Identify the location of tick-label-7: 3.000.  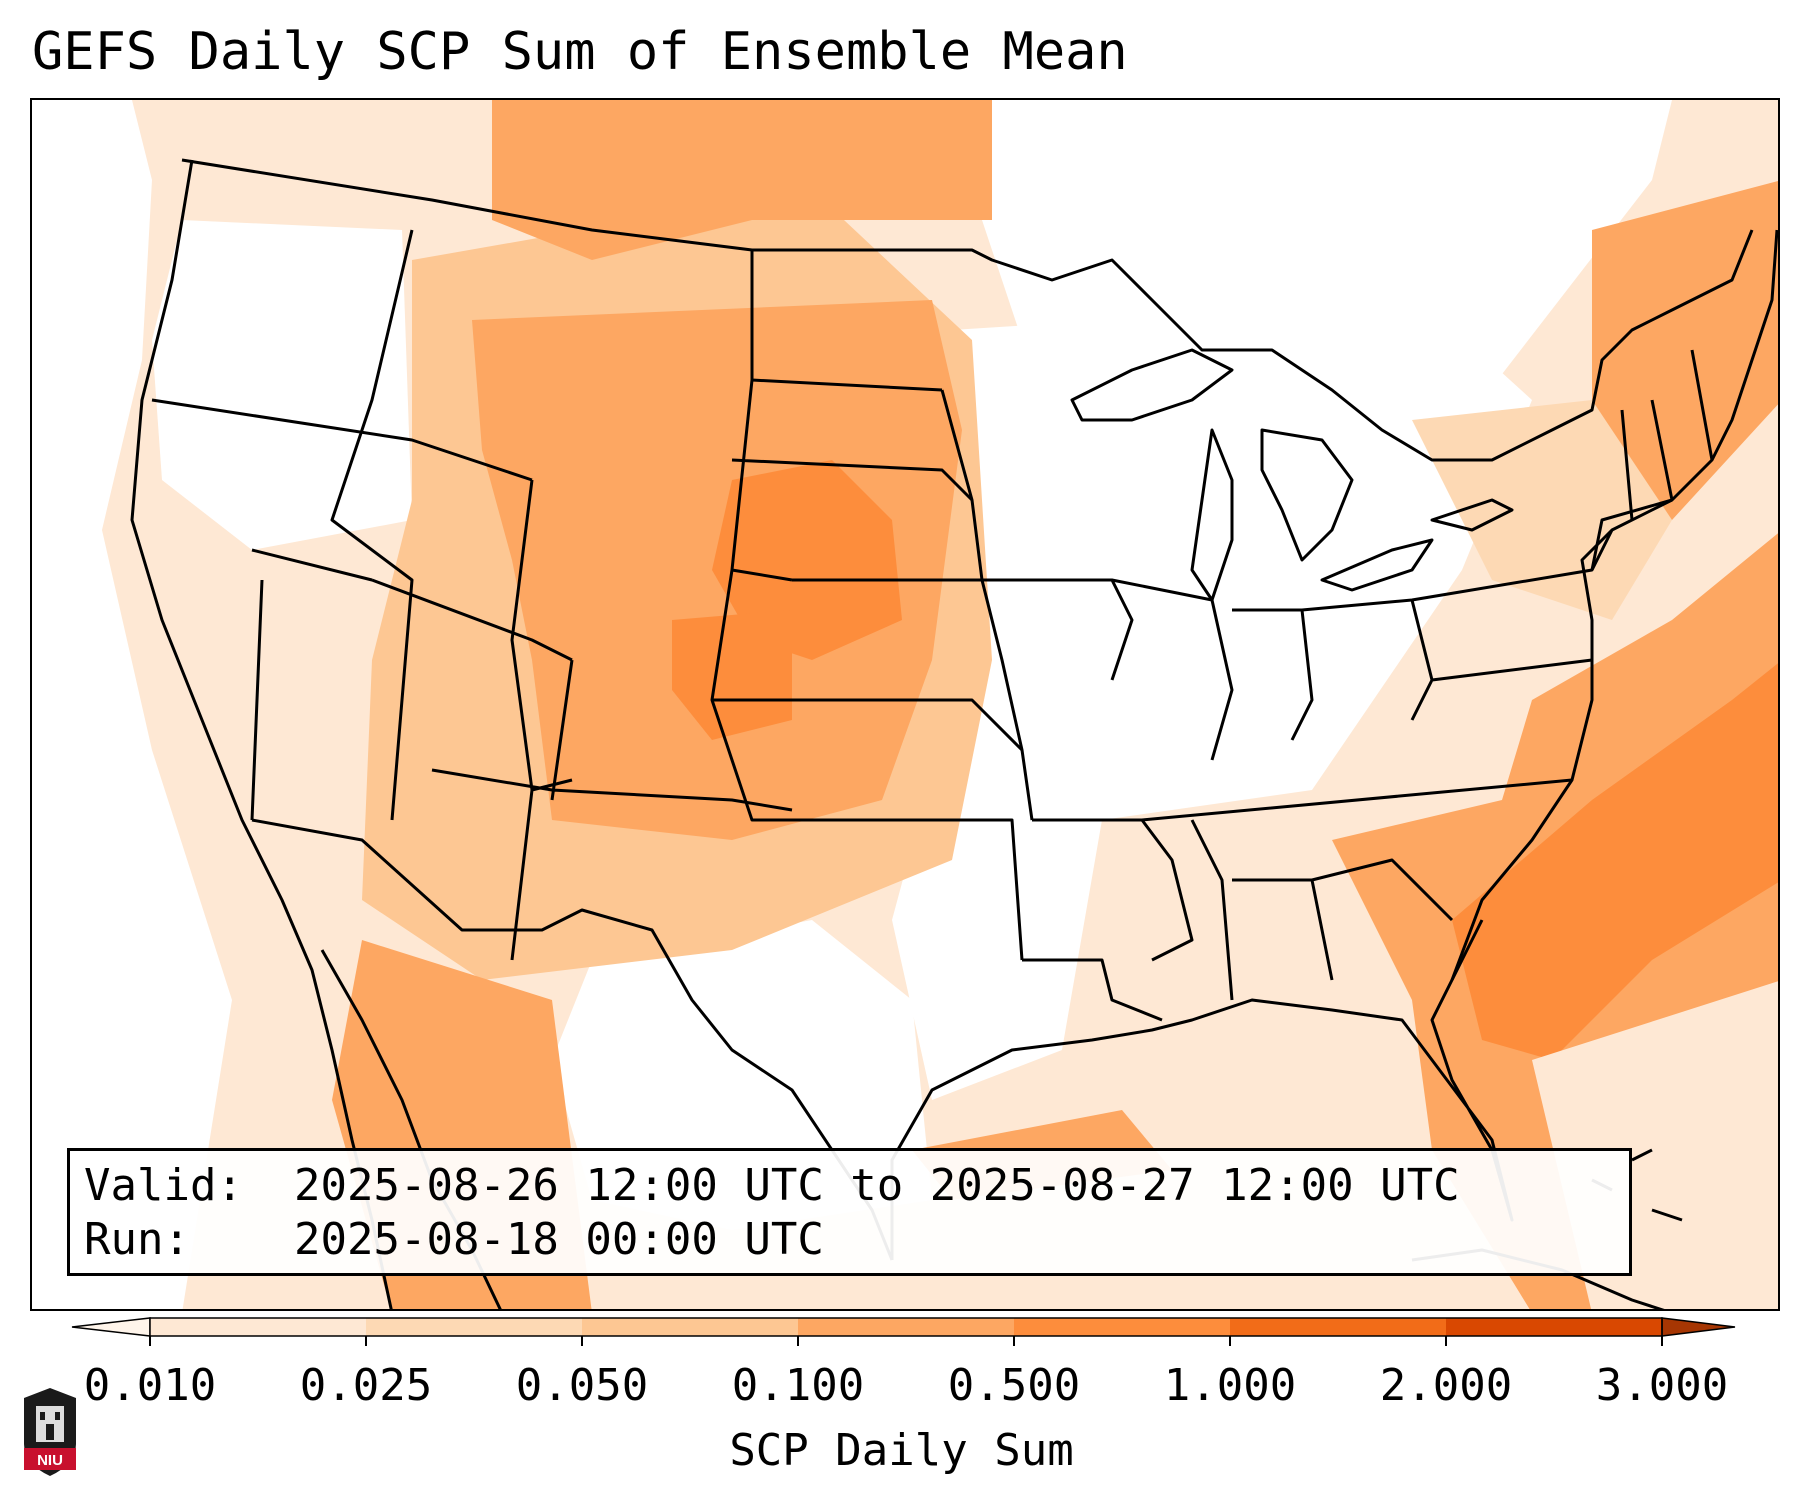
(1662, 1385).